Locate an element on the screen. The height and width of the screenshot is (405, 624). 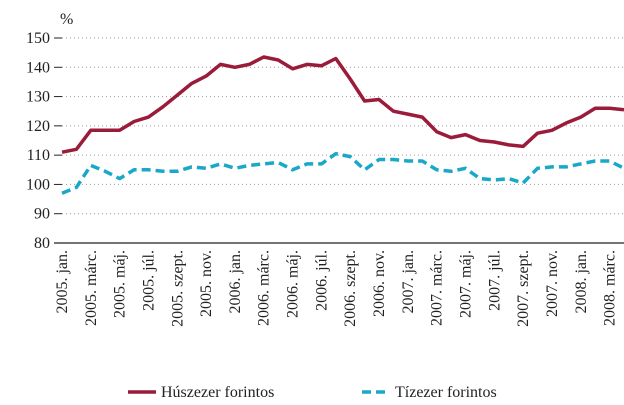
x-tick-label: 2007. júl. is located at coordinates (494, 280).